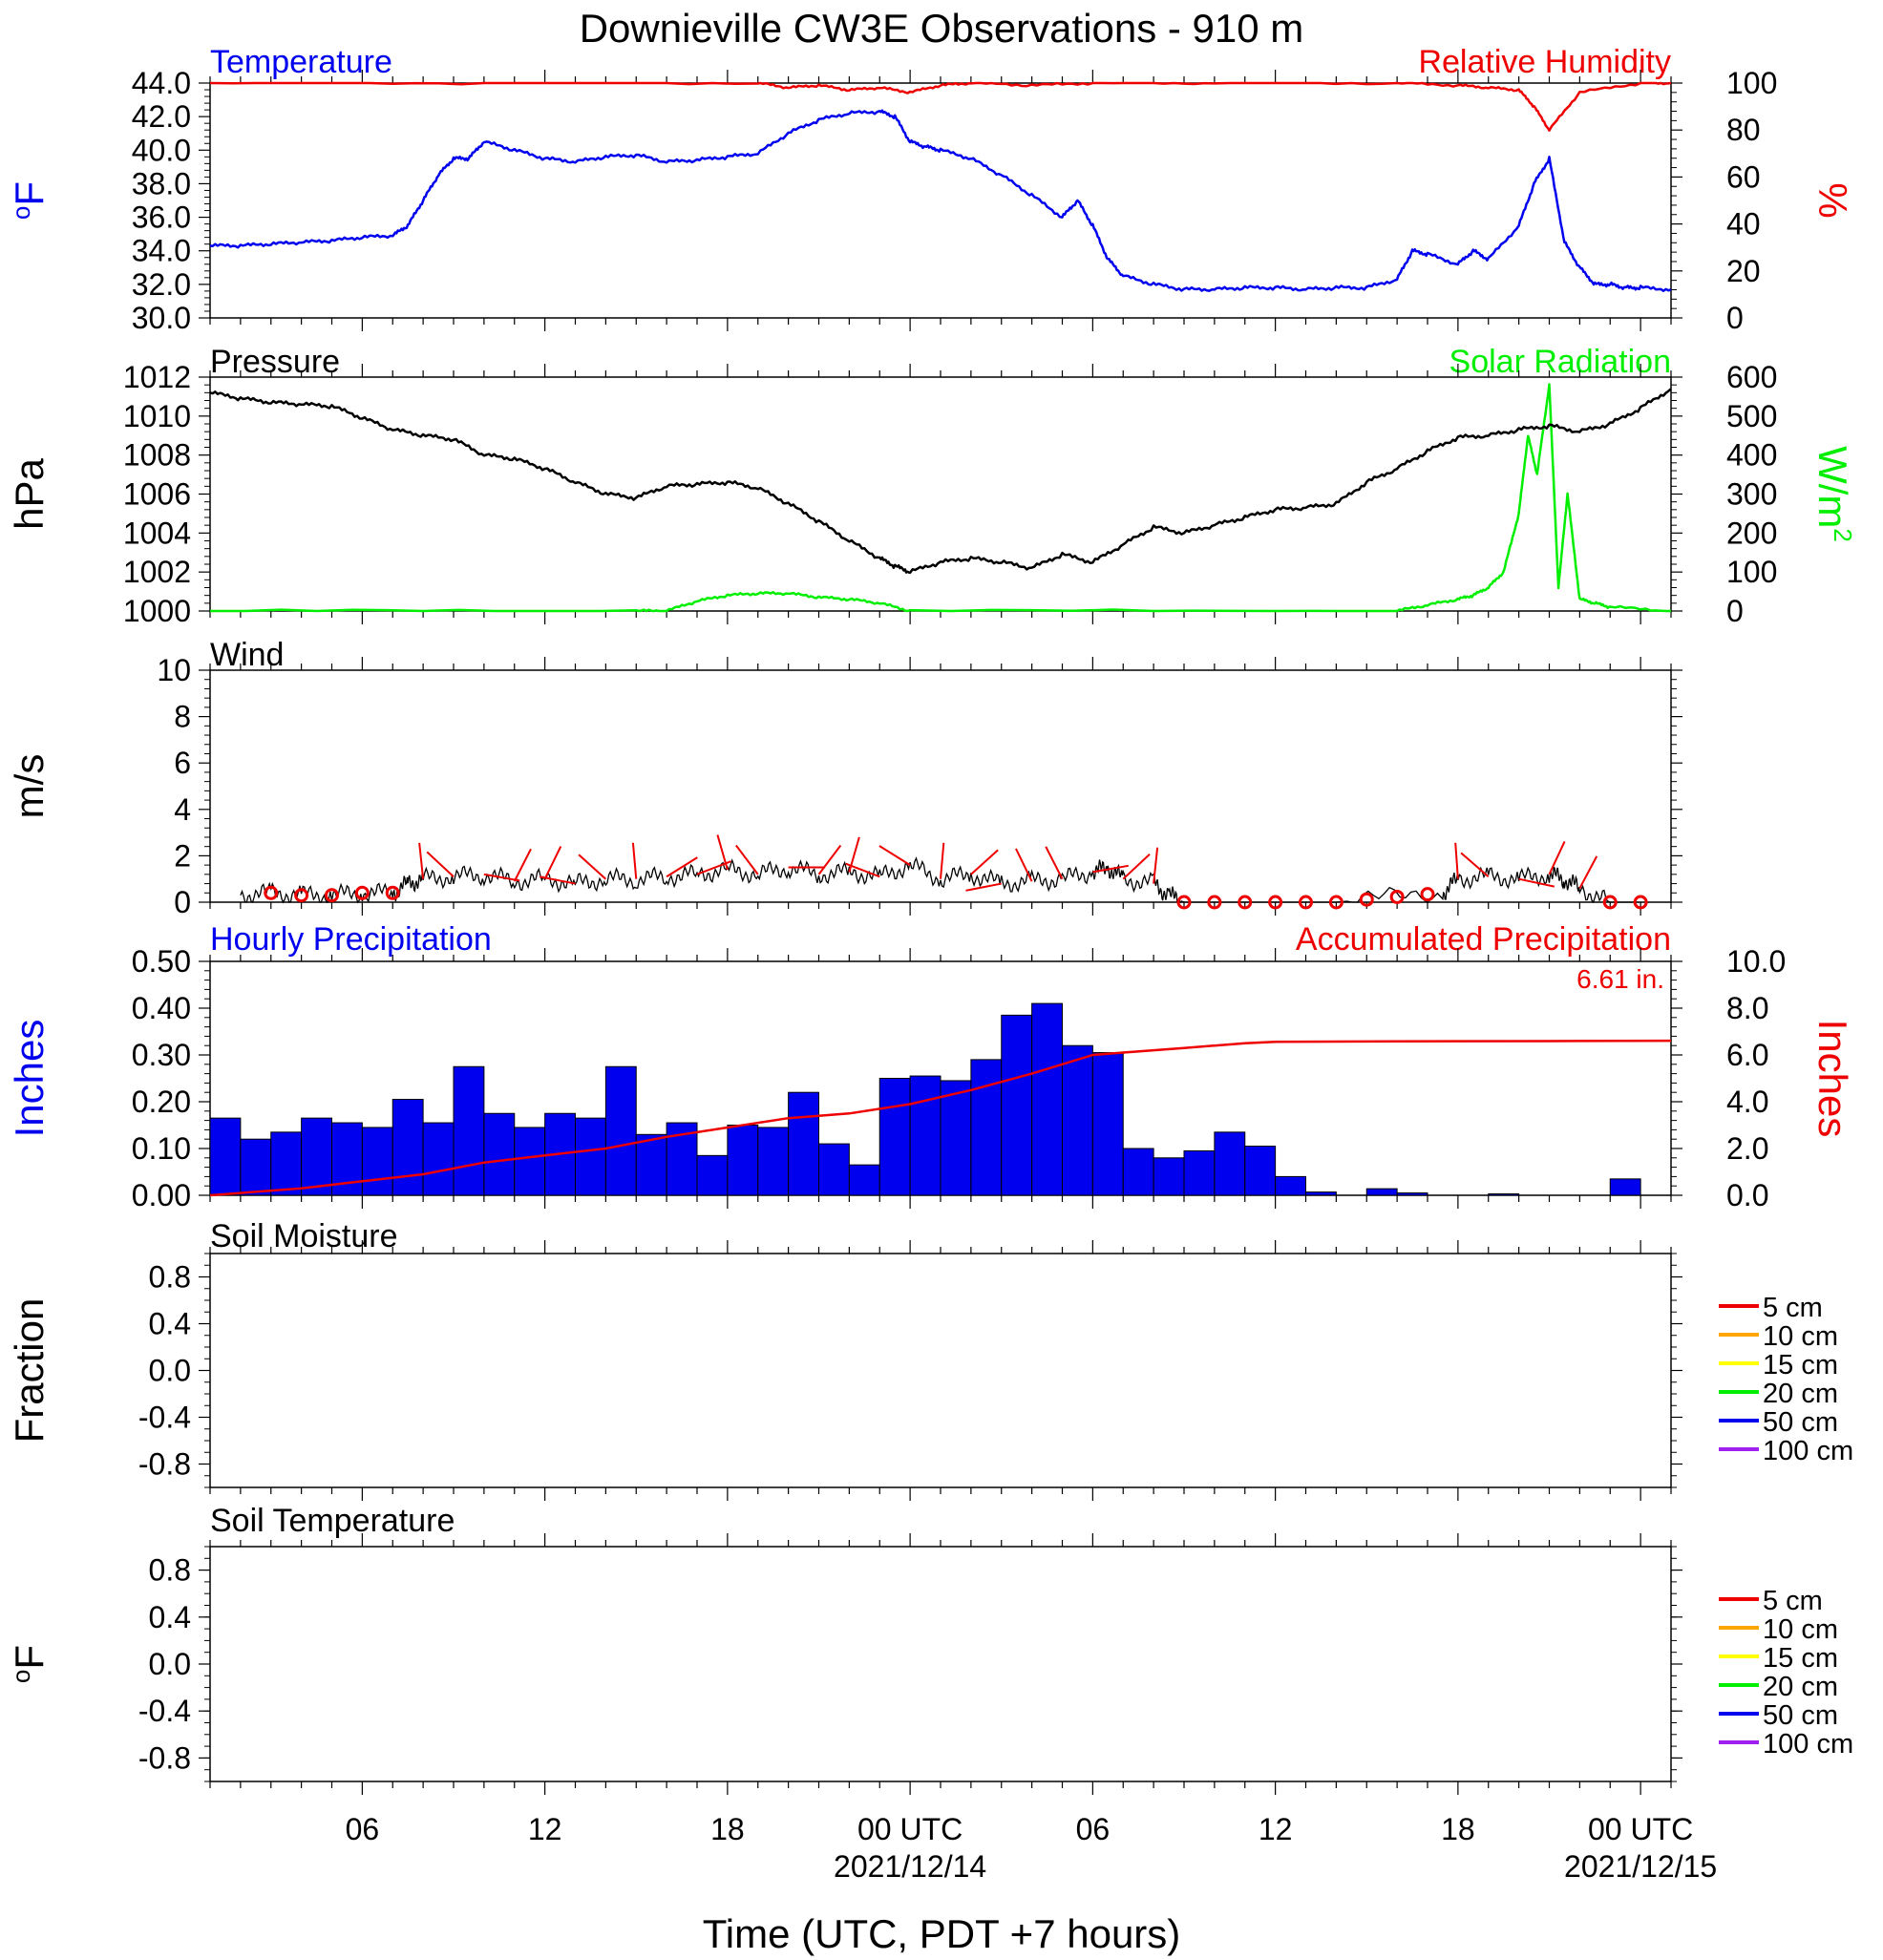 The image size is (1883, 1960). Describe the element at coordinates (1093, 1829) in the screenshot. I see `time-tick-label: 06` at that location.